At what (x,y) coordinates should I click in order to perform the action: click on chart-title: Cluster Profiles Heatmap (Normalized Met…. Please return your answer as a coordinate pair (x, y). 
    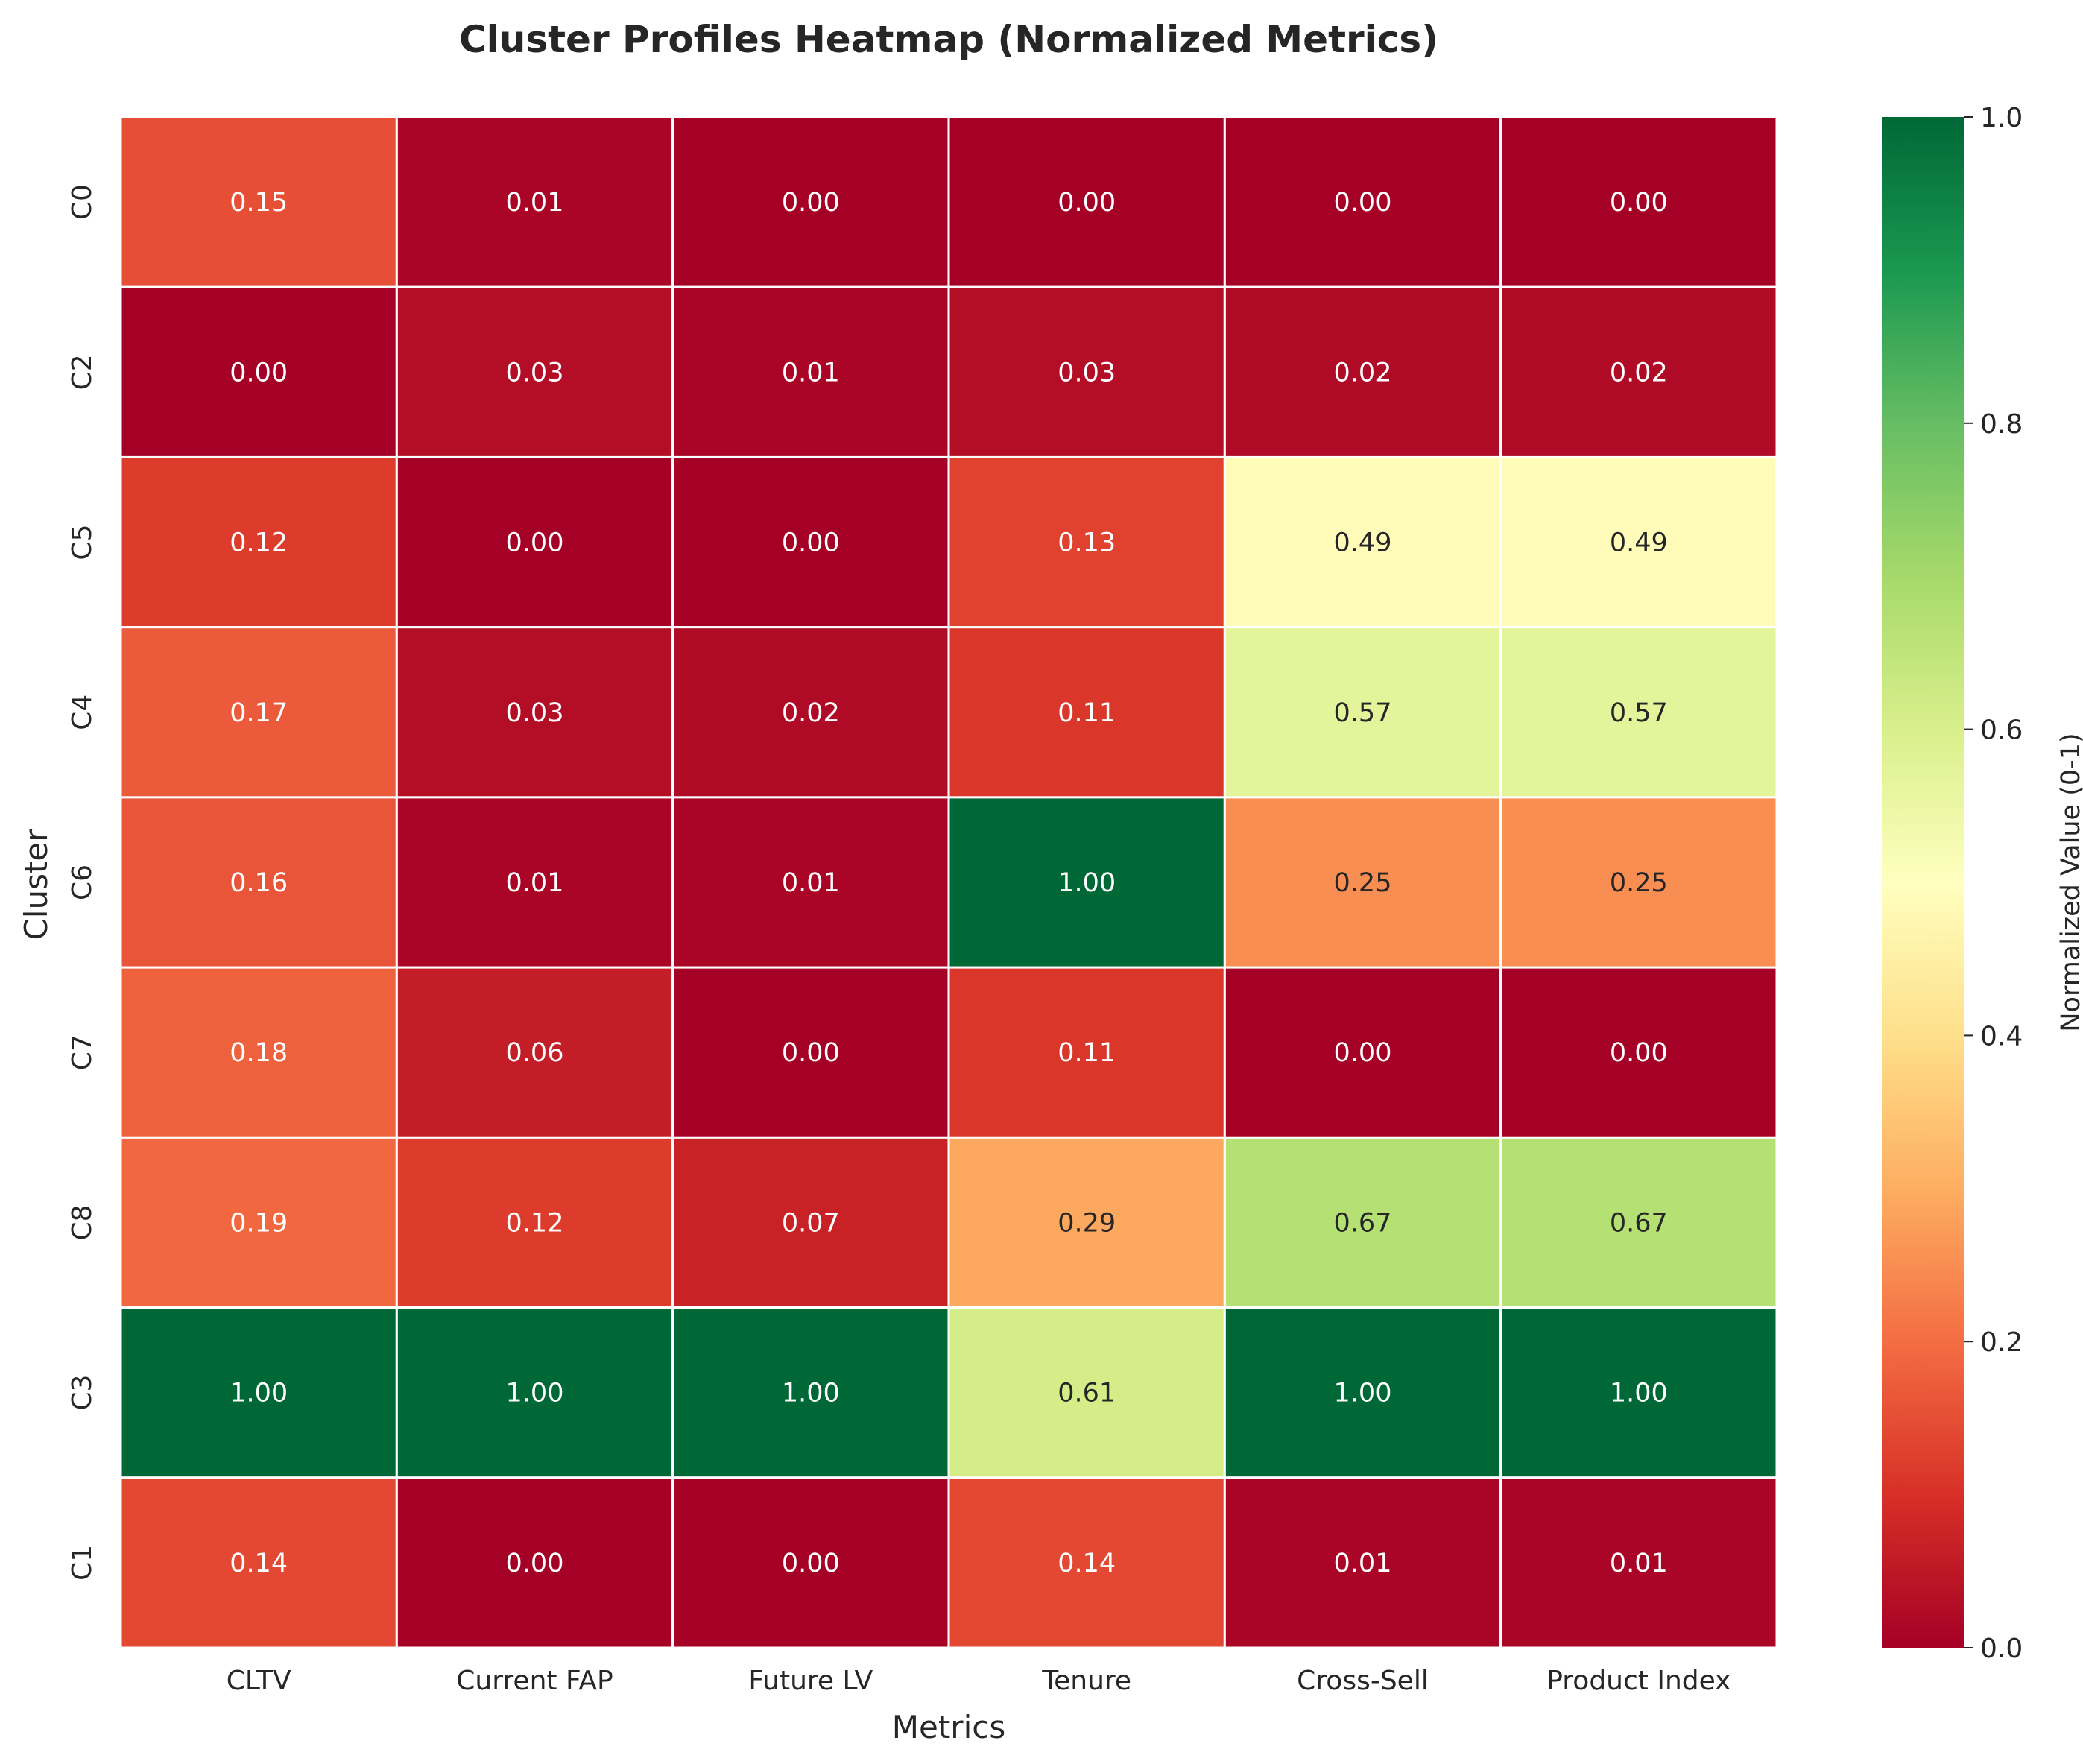
    Looking at the image, I should click on (948, 39).